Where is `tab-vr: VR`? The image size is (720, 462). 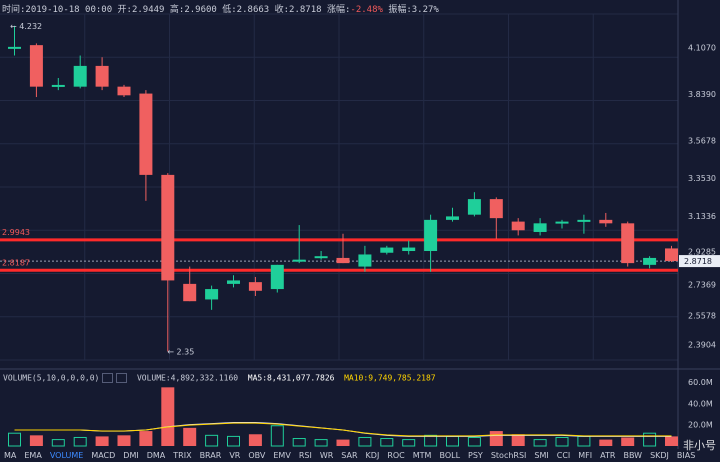 tab-vr: VR is located at coordinates (235, 455).